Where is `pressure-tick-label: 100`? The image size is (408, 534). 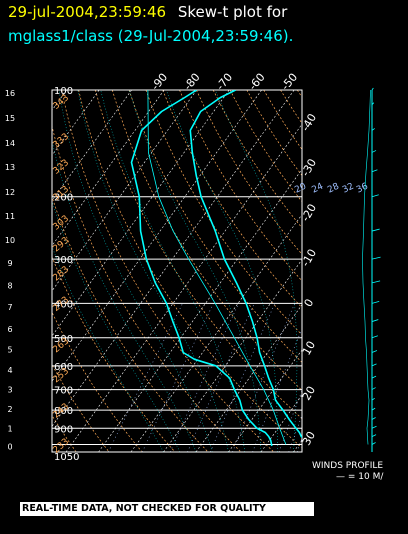 pressure-tick-label: 100 is located at coordinates (63, 91).